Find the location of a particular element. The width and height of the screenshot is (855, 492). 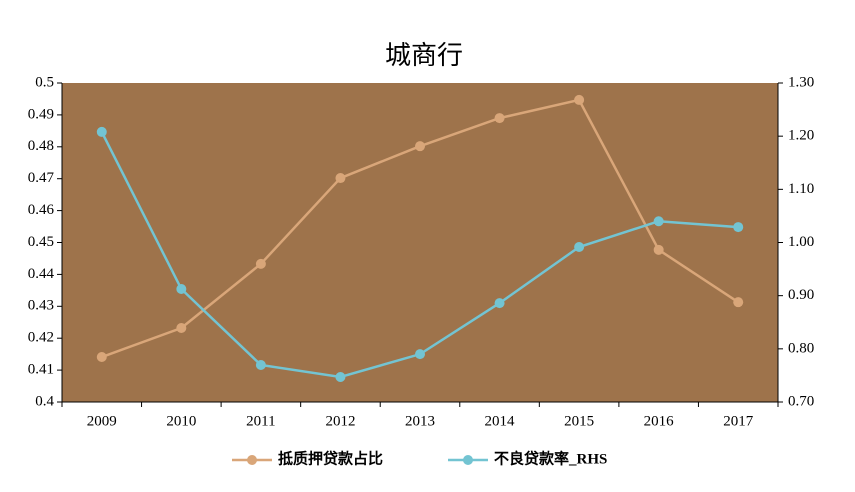

y-tick-label: 0.5 is located at coordinates (44, 82).